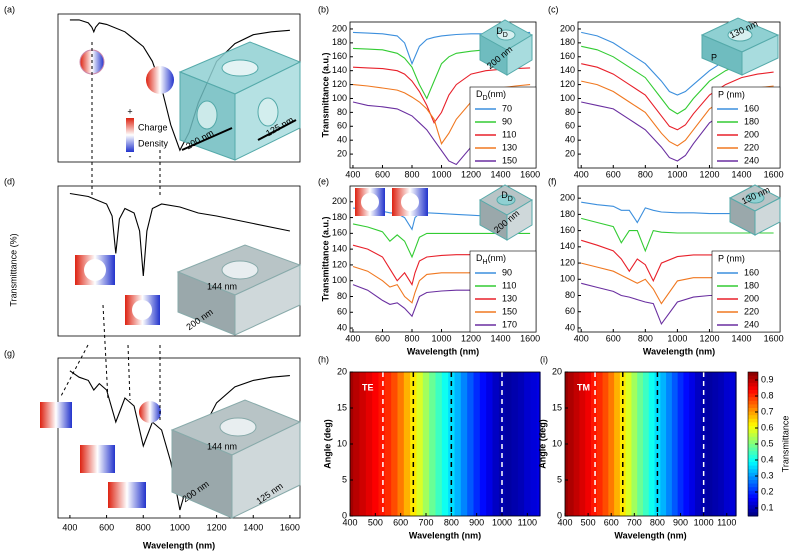  Describe the element at coordinates (751, 121) in the screenshot. I see `legend-label: 180` at that location.